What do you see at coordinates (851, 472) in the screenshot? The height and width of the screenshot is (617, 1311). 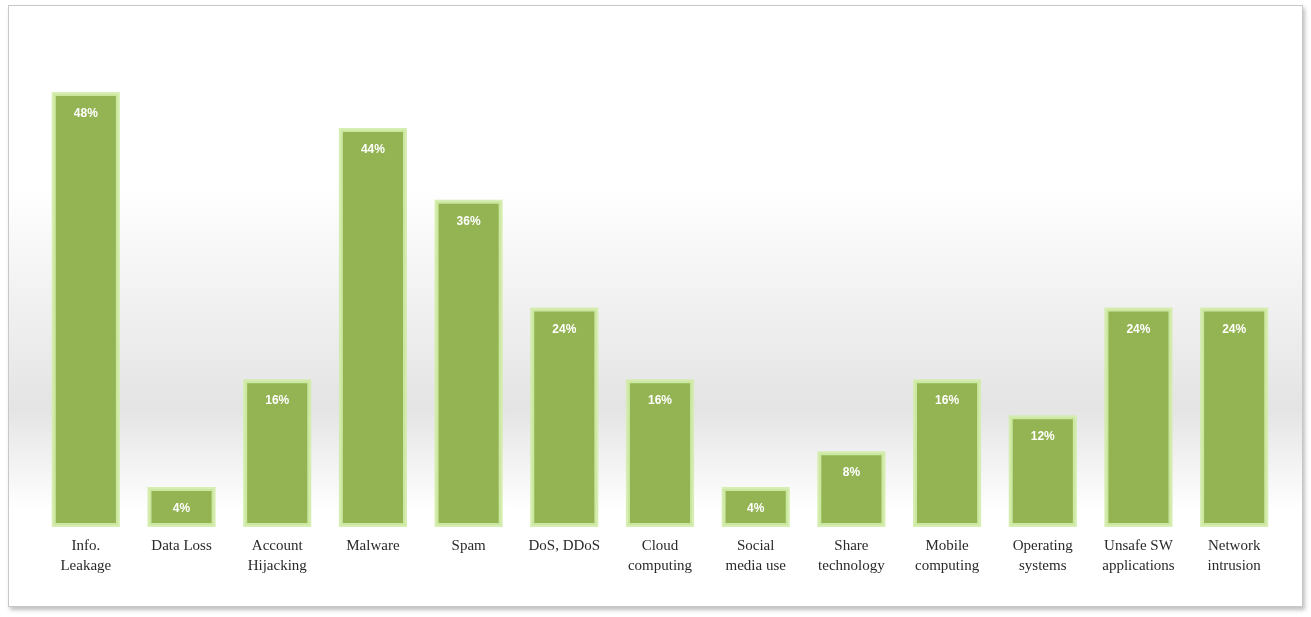 I see `data-label: 8%` at bounding box center [851, 472].